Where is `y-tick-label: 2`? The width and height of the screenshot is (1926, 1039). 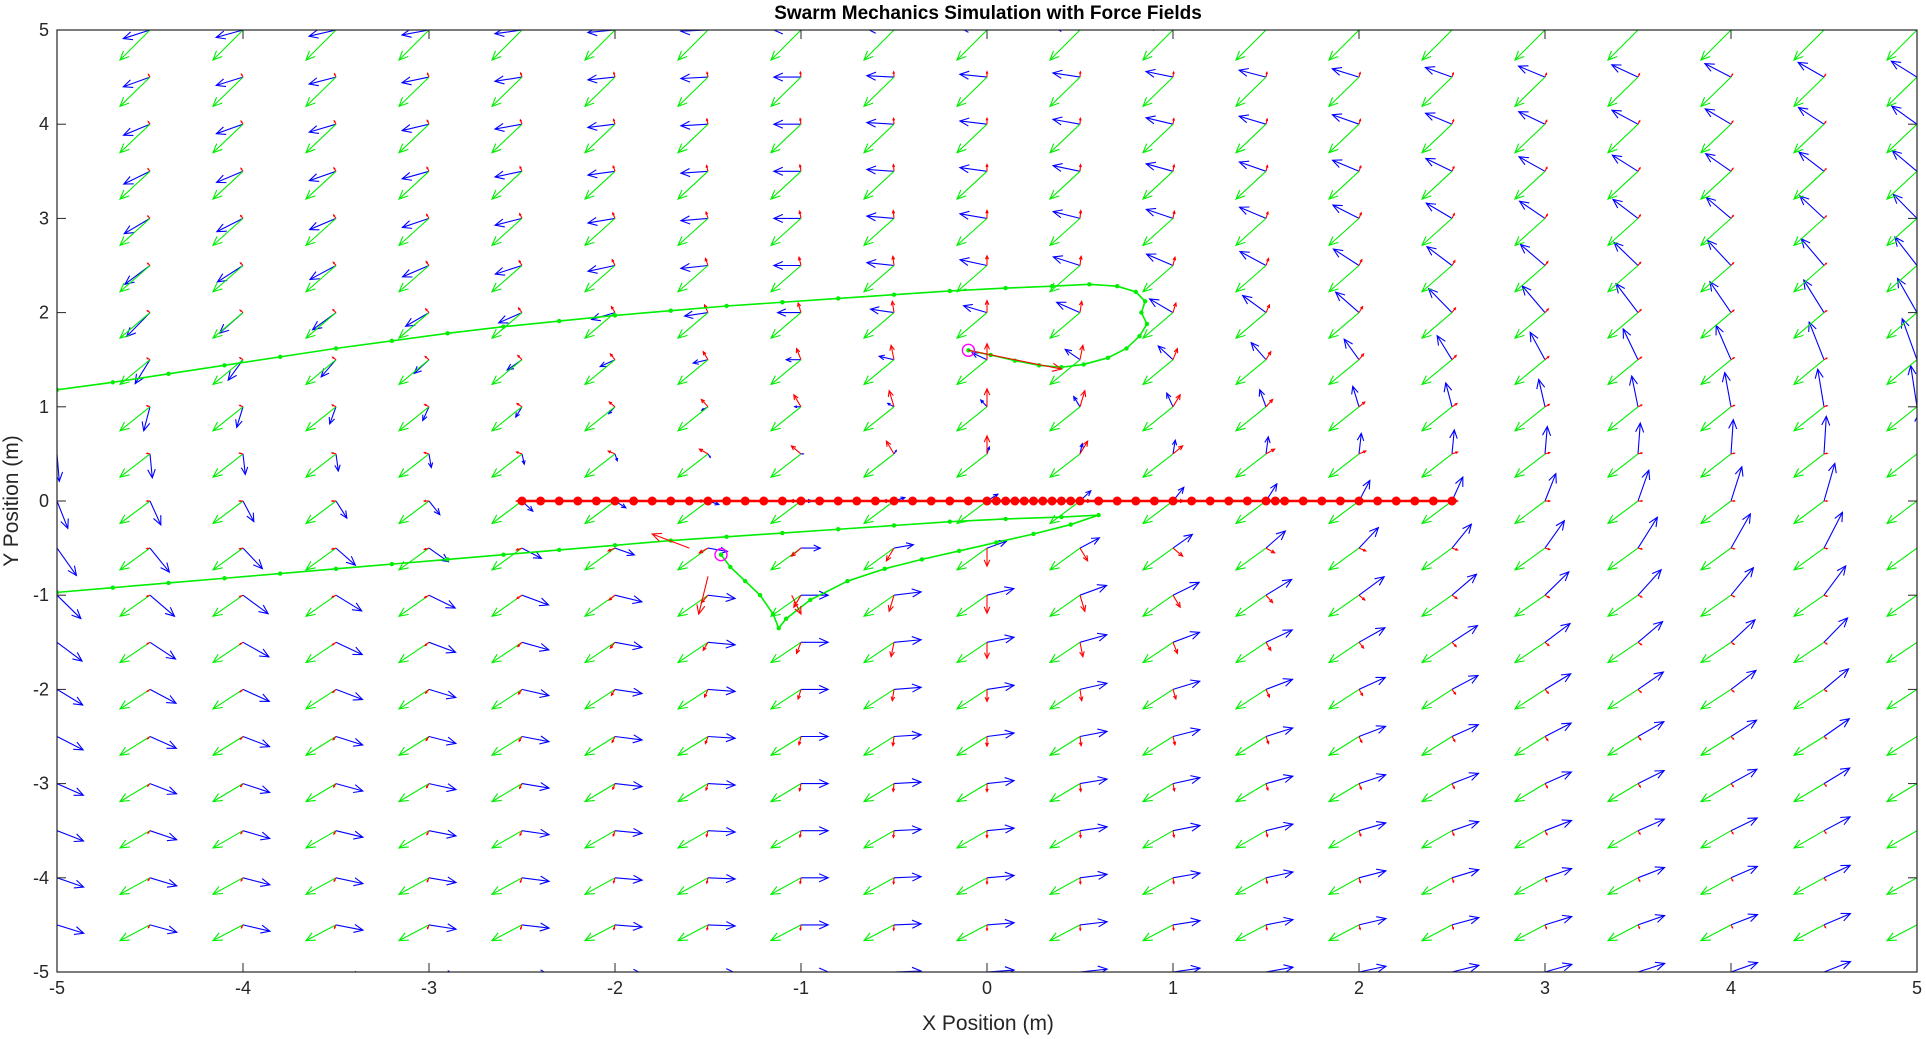 y-tick-label: 2 is located at coordinates (44, 313).